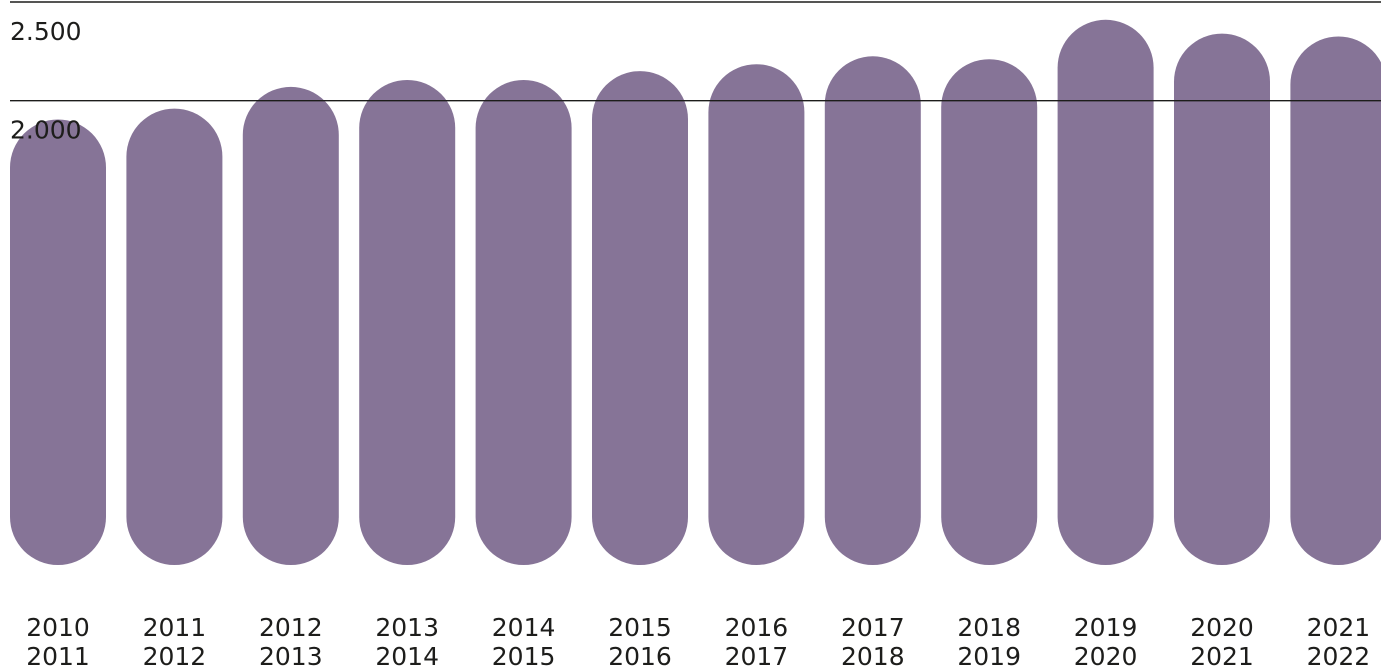 The height and width of the screenshot is (670, 1381). Describe the element at coordinates (1339, 627) in the screenshot. I see `x-label-start-year: 2021` at that location.